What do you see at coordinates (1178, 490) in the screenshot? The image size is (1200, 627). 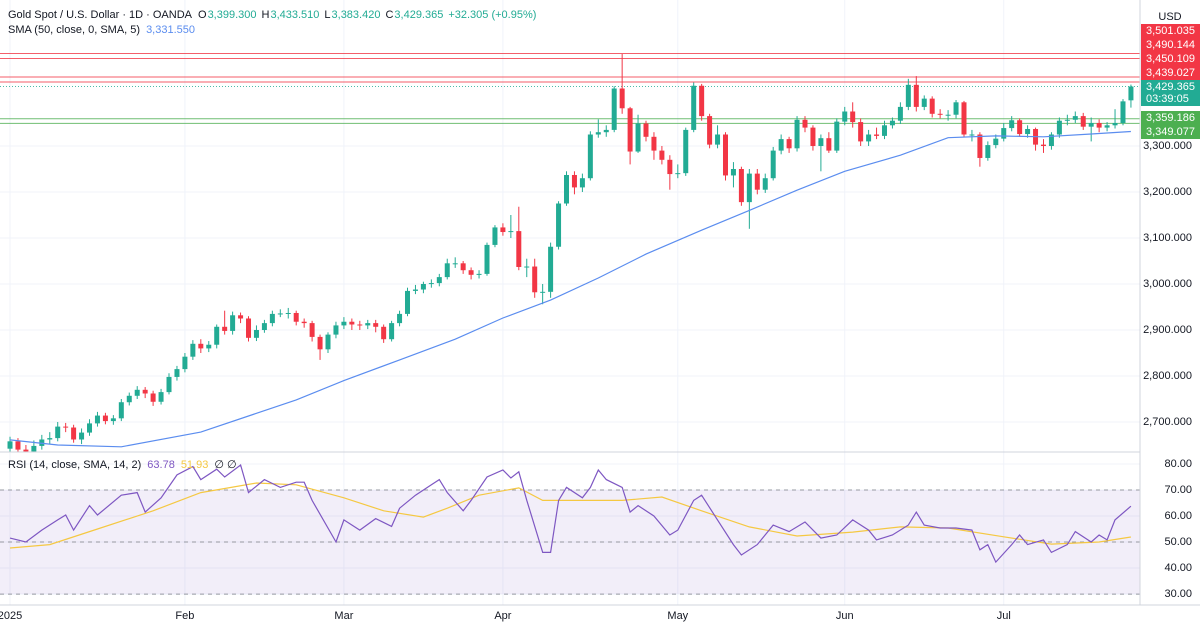 I see `rsi-tick-label: 70.00` at bounding box center [1178, 490].